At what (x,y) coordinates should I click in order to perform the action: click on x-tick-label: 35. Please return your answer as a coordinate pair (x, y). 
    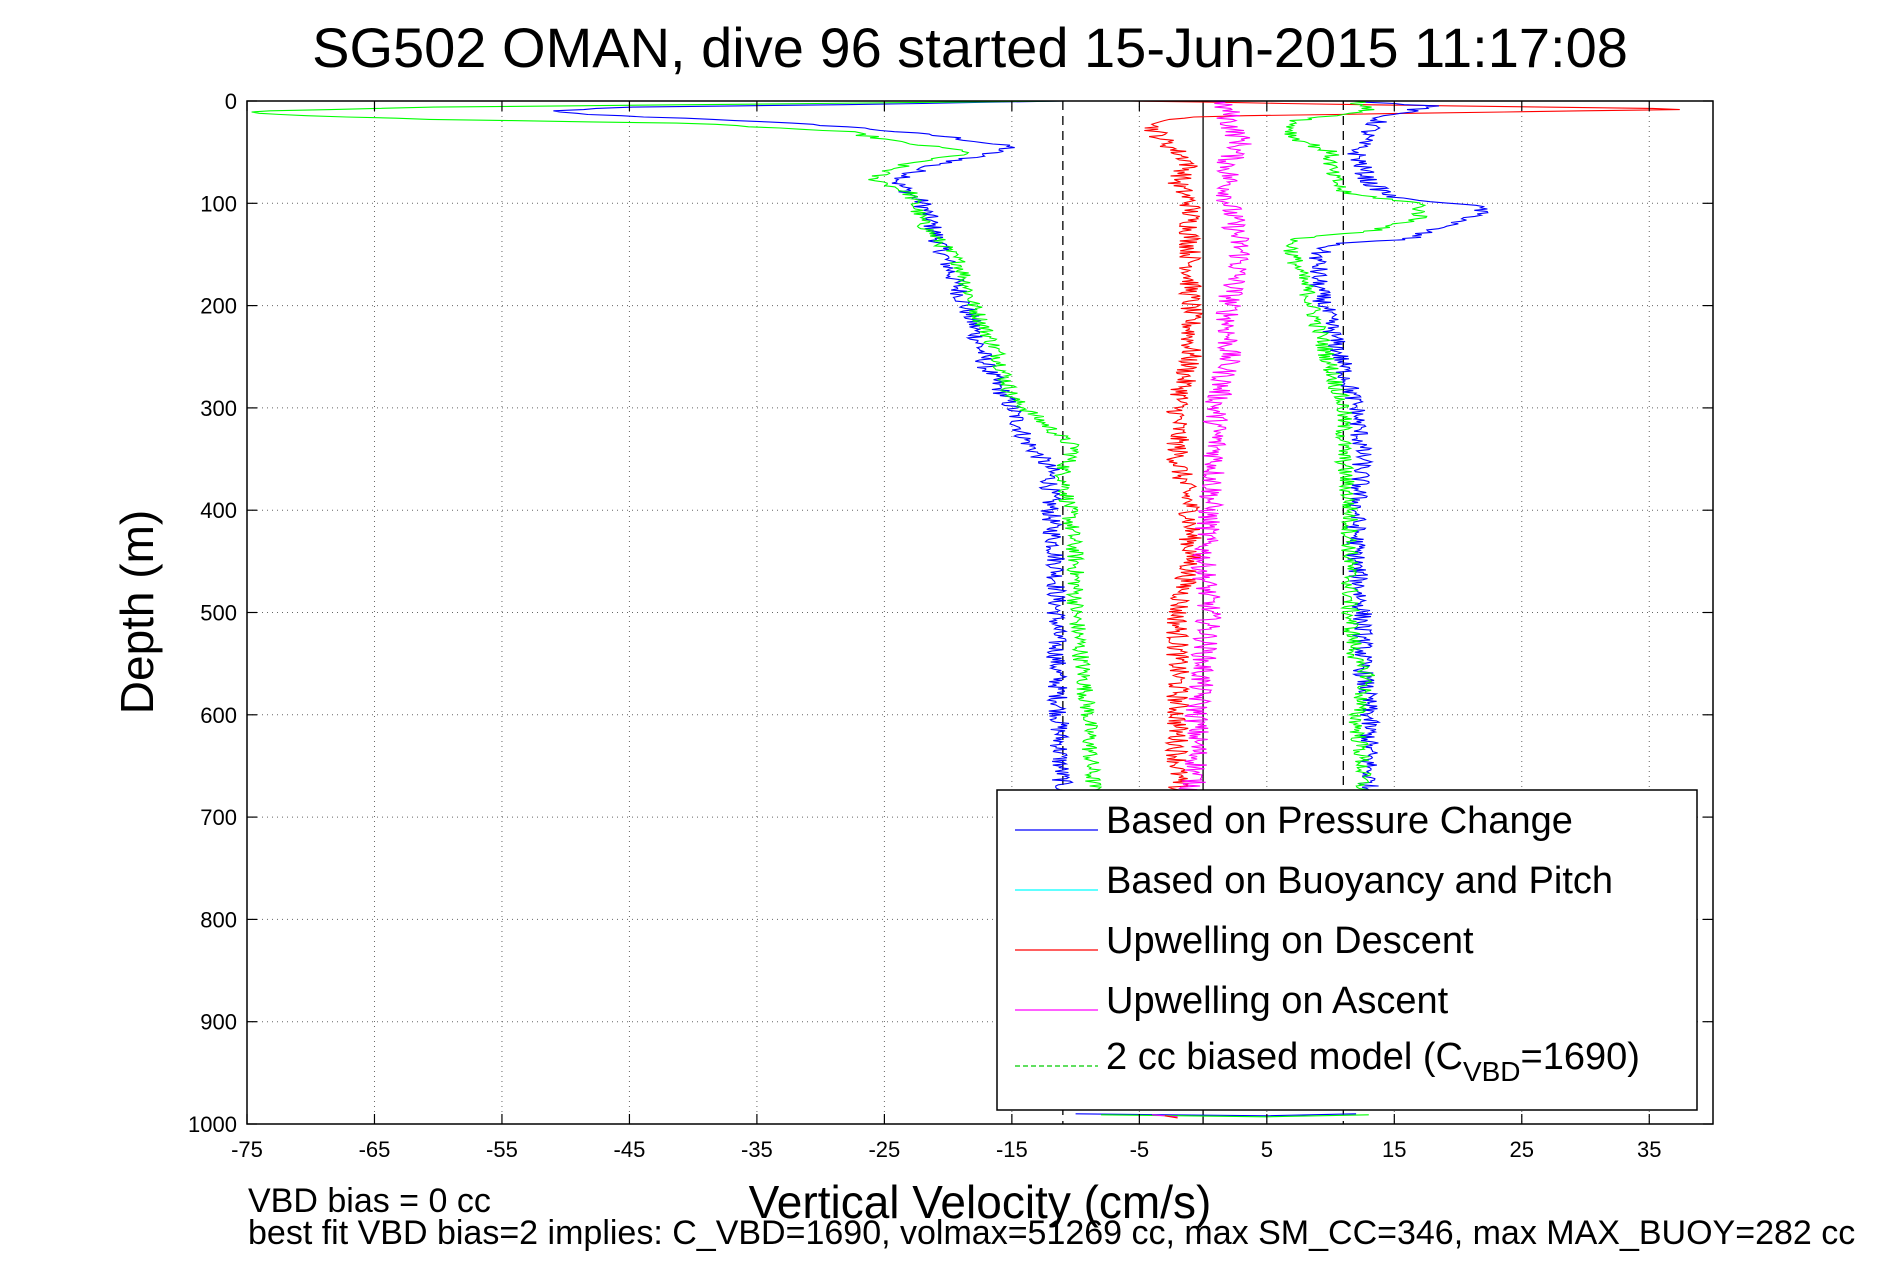
    Looking at the image, I should click on (1649, 1149).